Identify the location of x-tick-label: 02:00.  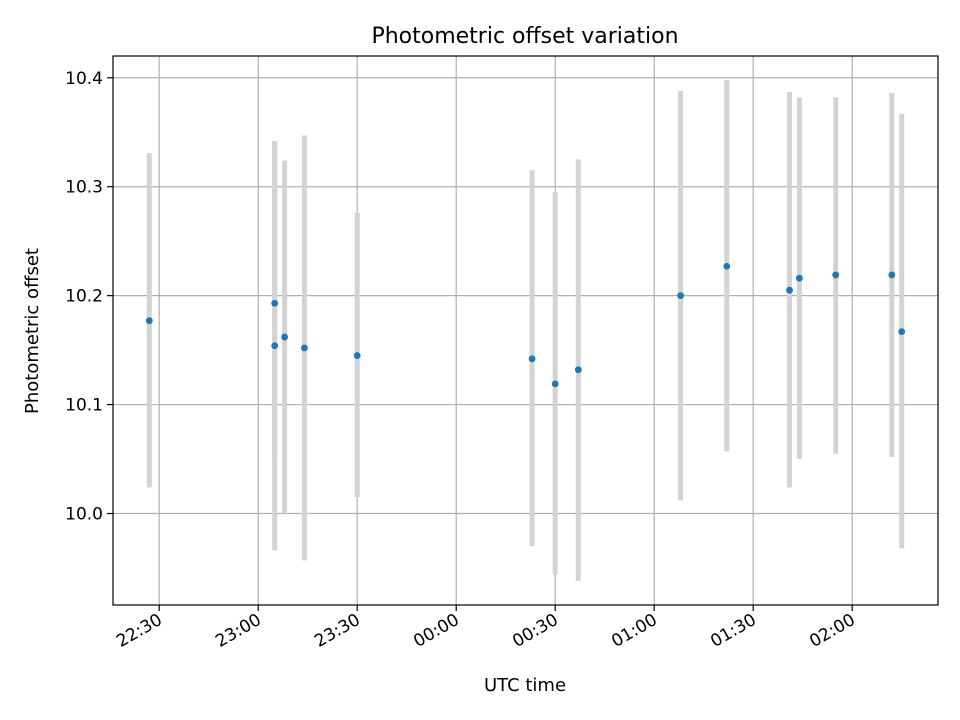
(832, 631).